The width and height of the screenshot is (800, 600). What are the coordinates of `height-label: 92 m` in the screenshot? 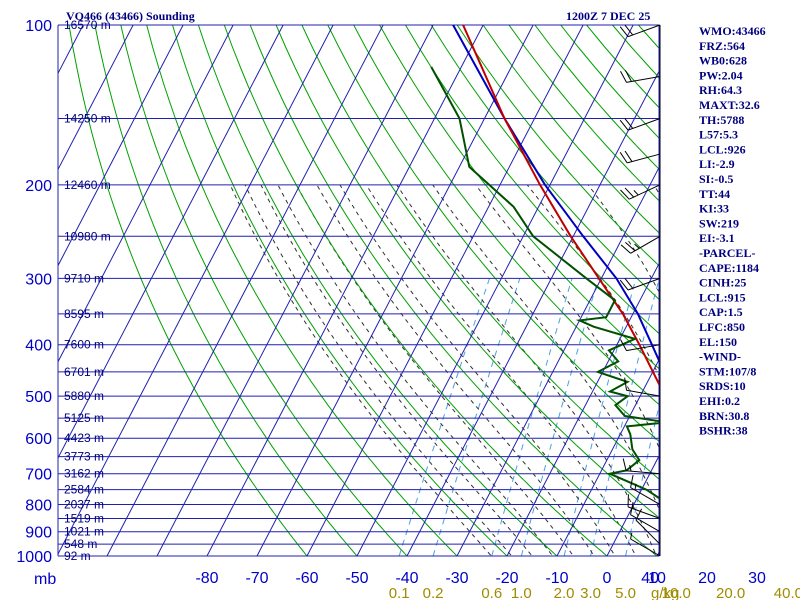 It's located at (77, 556).